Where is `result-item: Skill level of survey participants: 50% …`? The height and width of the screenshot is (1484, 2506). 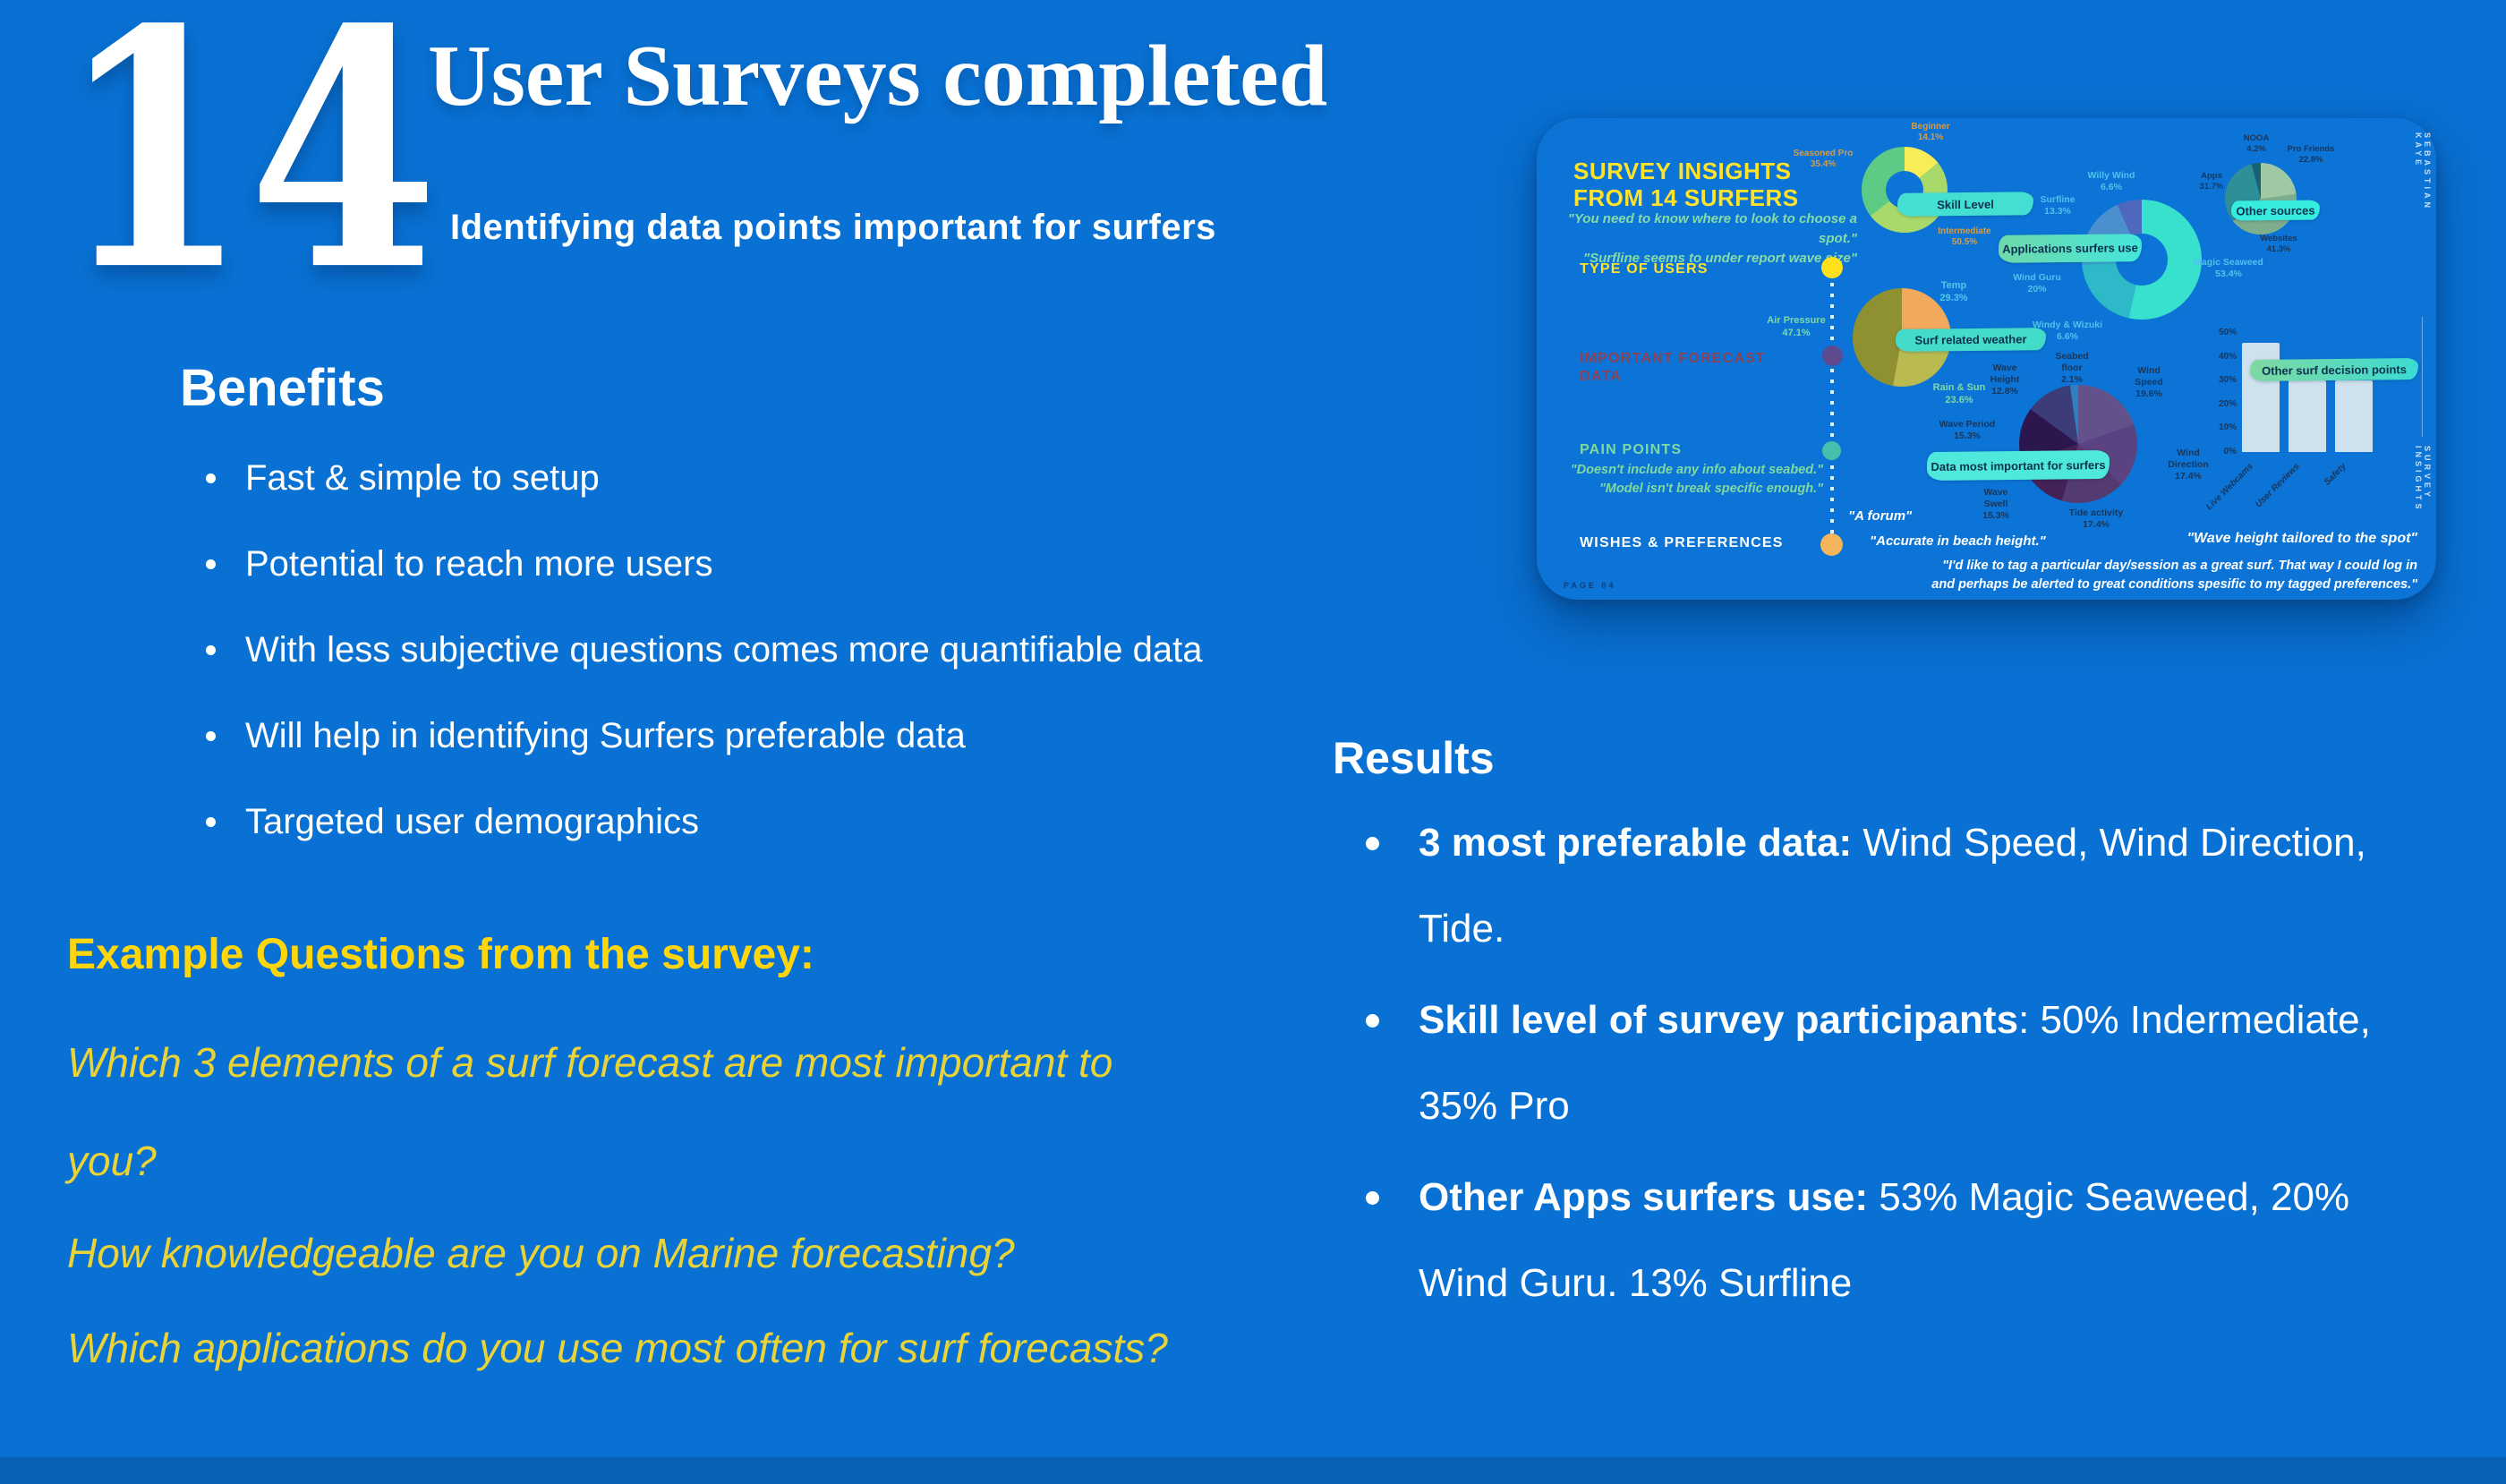
result-item: Skill level of survey participants: 50% … is located at coordinates (1919, 1063).